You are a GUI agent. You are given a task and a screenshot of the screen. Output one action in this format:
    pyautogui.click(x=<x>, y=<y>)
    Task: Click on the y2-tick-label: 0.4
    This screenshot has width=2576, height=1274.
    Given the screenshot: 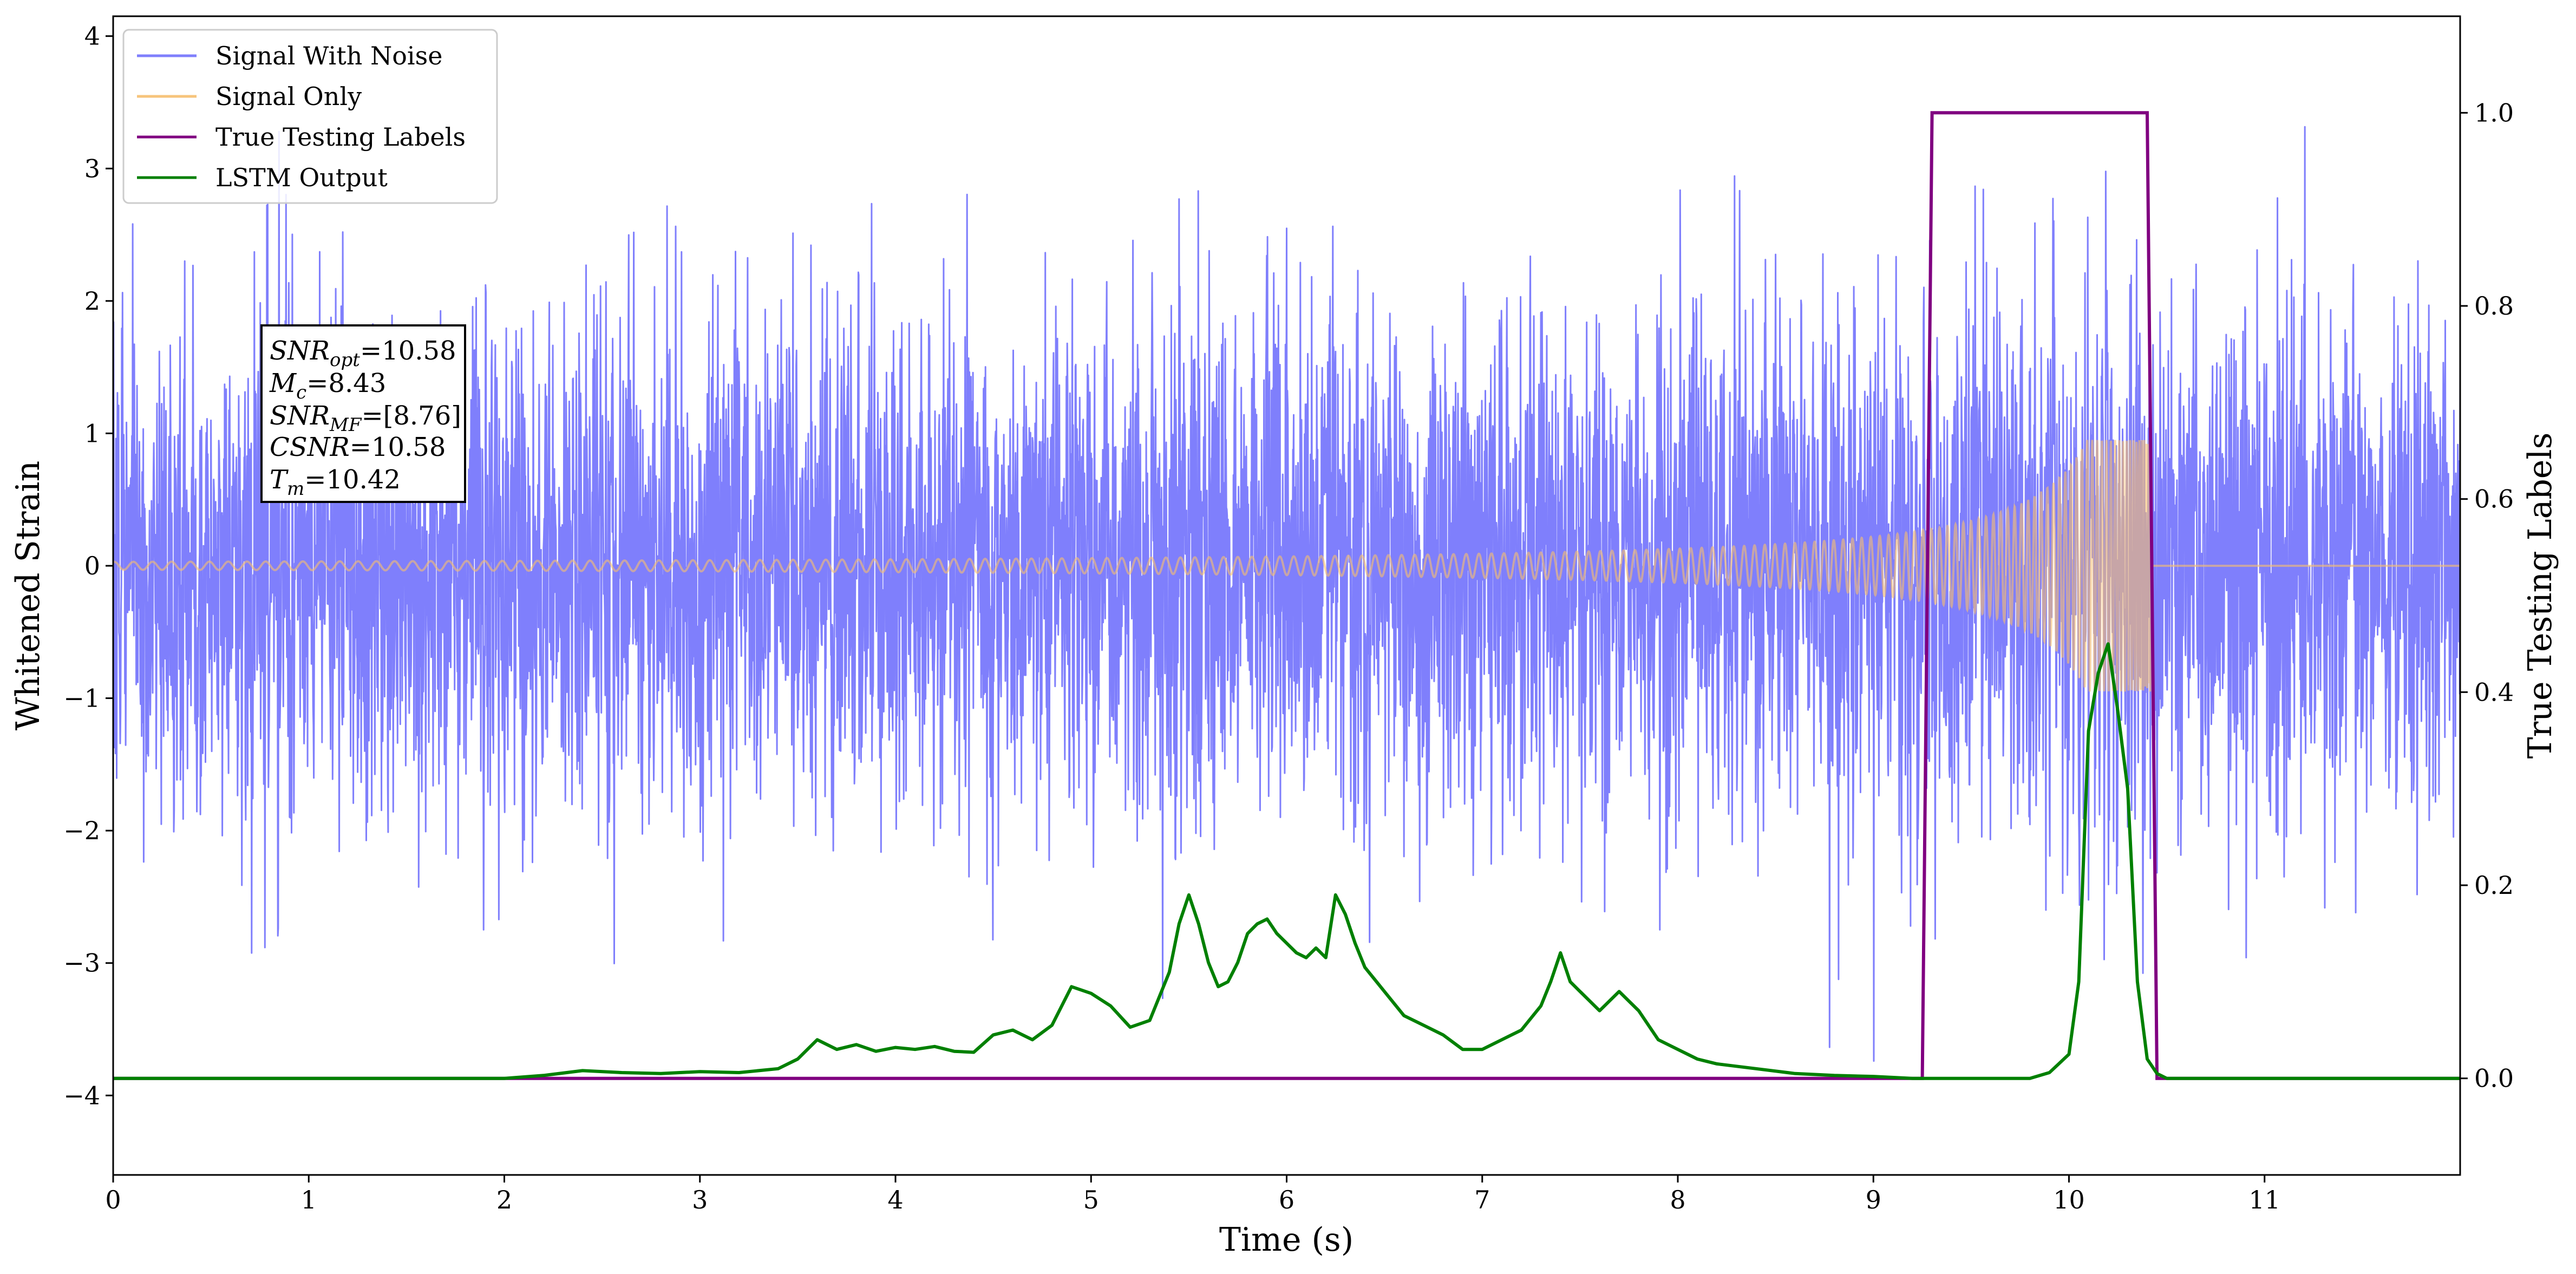 What is the action you would take?
    pyautogui.click(x=2494, y=692)
    